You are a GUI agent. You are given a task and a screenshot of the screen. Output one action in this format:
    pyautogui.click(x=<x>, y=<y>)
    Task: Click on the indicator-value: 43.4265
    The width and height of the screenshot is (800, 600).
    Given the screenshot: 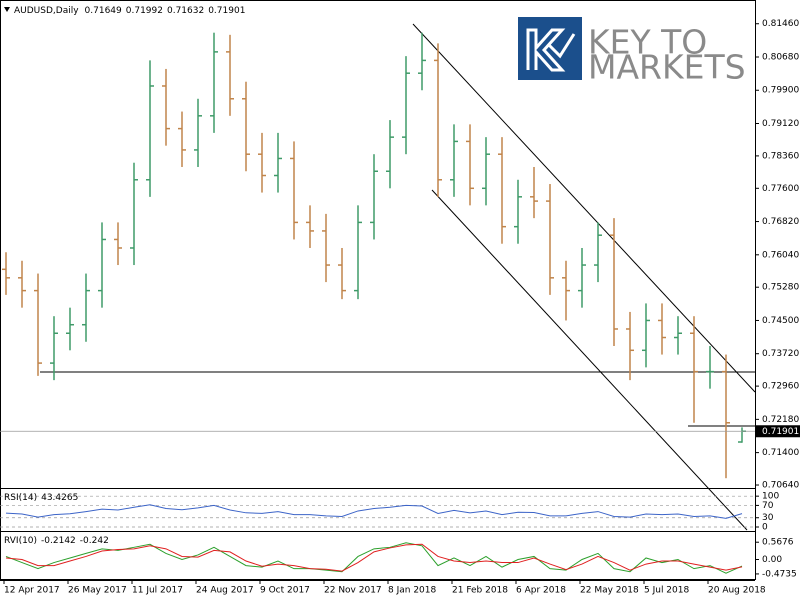 What is the action you would take?
    pyautogui.click(x=59, y=498)
    